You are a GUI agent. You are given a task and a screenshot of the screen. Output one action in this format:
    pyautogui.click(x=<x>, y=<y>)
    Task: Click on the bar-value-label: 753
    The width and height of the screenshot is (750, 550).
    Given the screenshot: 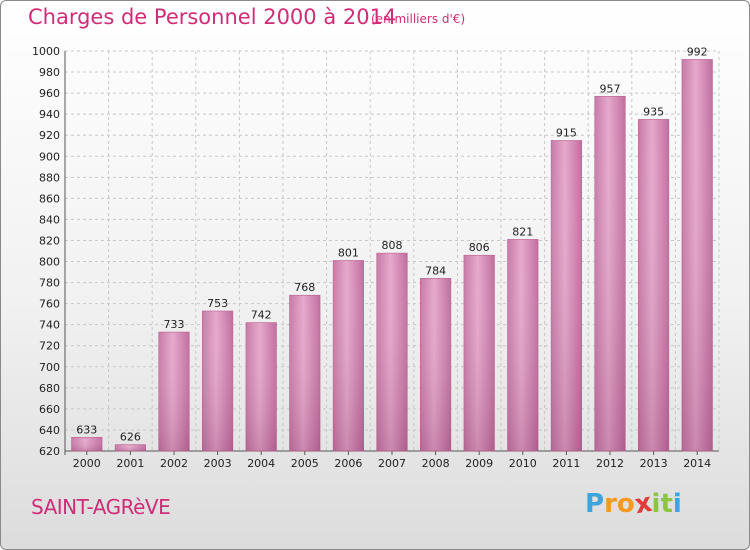 What is the action you would take?
    pyautogui.click(x=217, y=303)
    